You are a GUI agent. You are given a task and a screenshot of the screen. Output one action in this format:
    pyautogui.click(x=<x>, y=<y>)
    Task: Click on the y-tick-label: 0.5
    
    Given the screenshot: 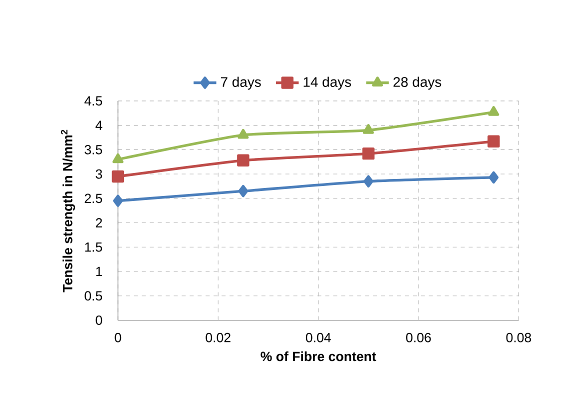 What is the action you would take?
    pyautogui.click(x=93, y=296)
    